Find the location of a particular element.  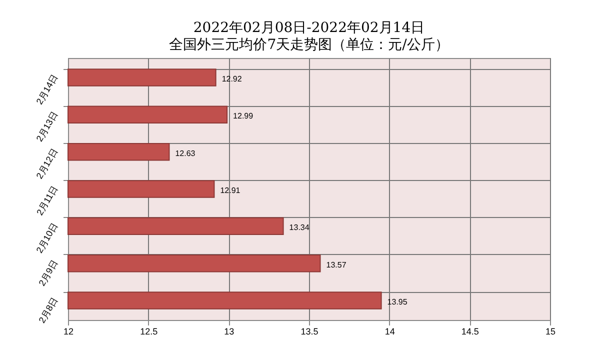

y-tick-label: 2月9日 is located at coordinates (48, 273).